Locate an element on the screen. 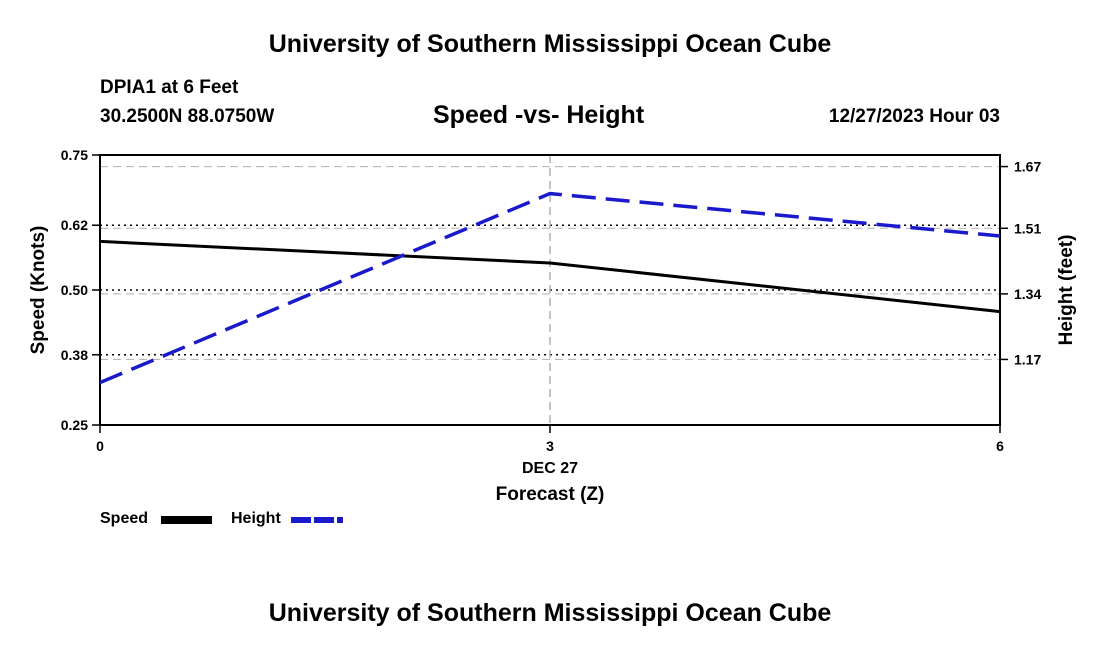 This screenshot has height=650, width=1100. y-left-tick-label: 0.62 is located at coordinates (74, 225).